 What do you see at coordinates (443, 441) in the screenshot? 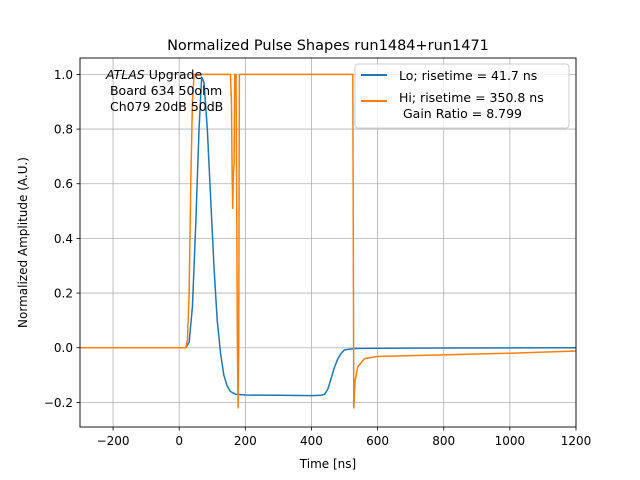
I see `x-tick-label: 800` at bounding box center [443, 441].